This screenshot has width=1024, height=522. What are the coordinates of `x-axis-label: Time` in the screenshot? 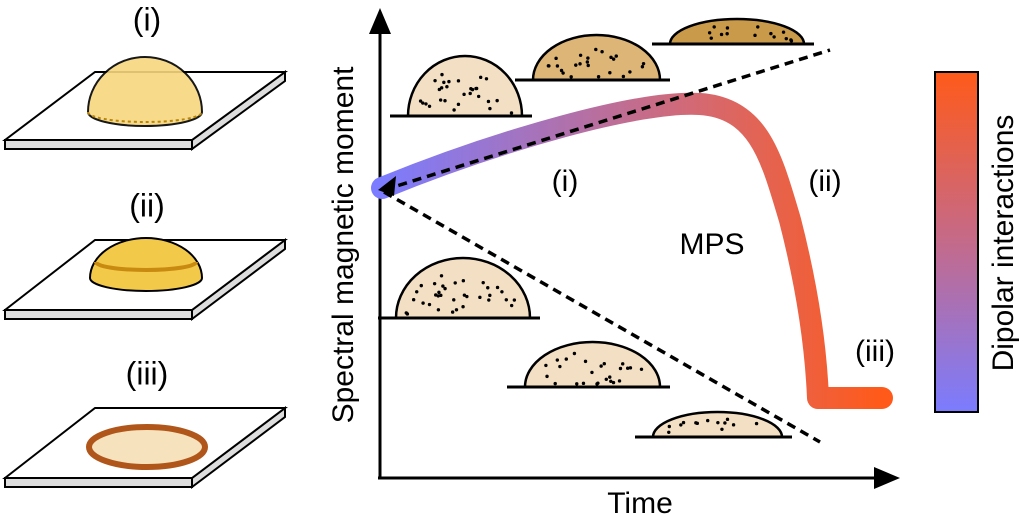 It's located at (640, 503).